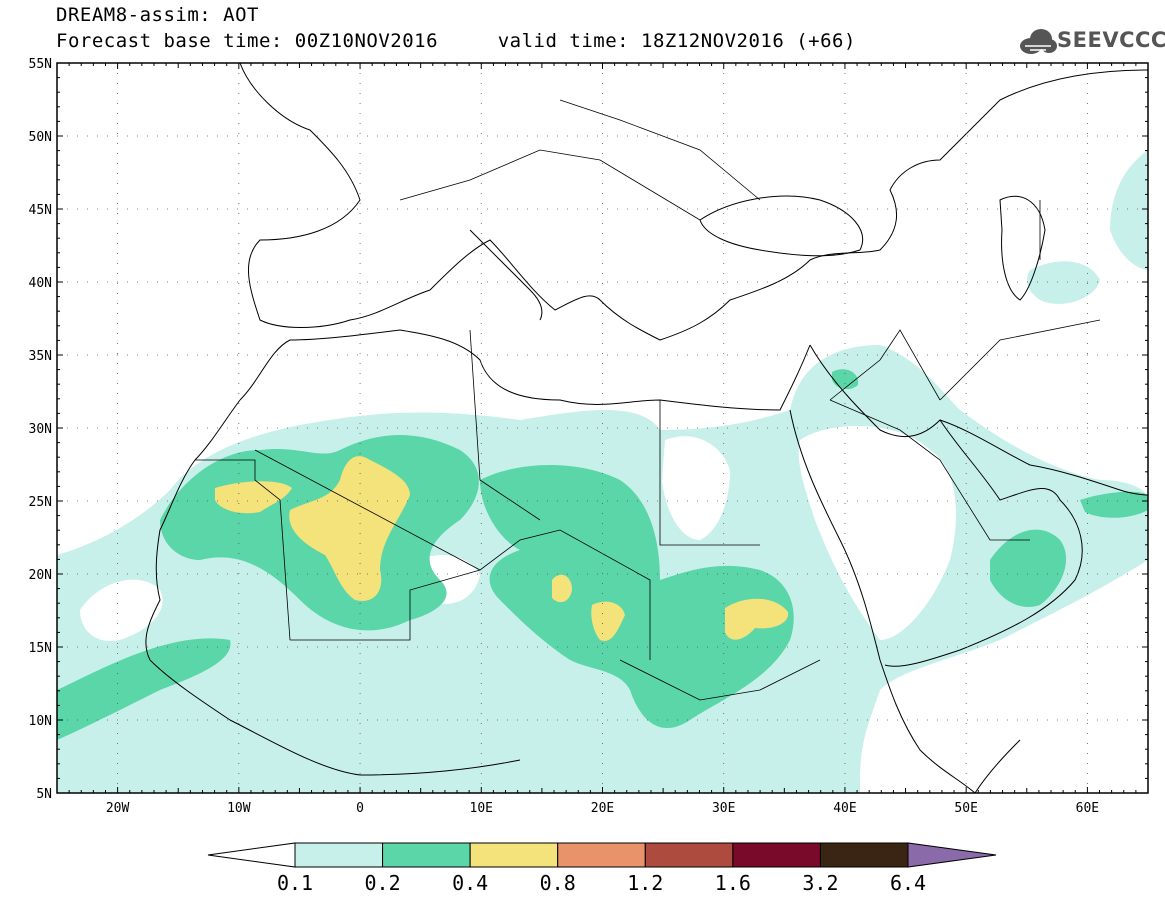 This screenshot has height=905, width=1165. I want to click on colorbar-label: 0.1, so click(295, 883).